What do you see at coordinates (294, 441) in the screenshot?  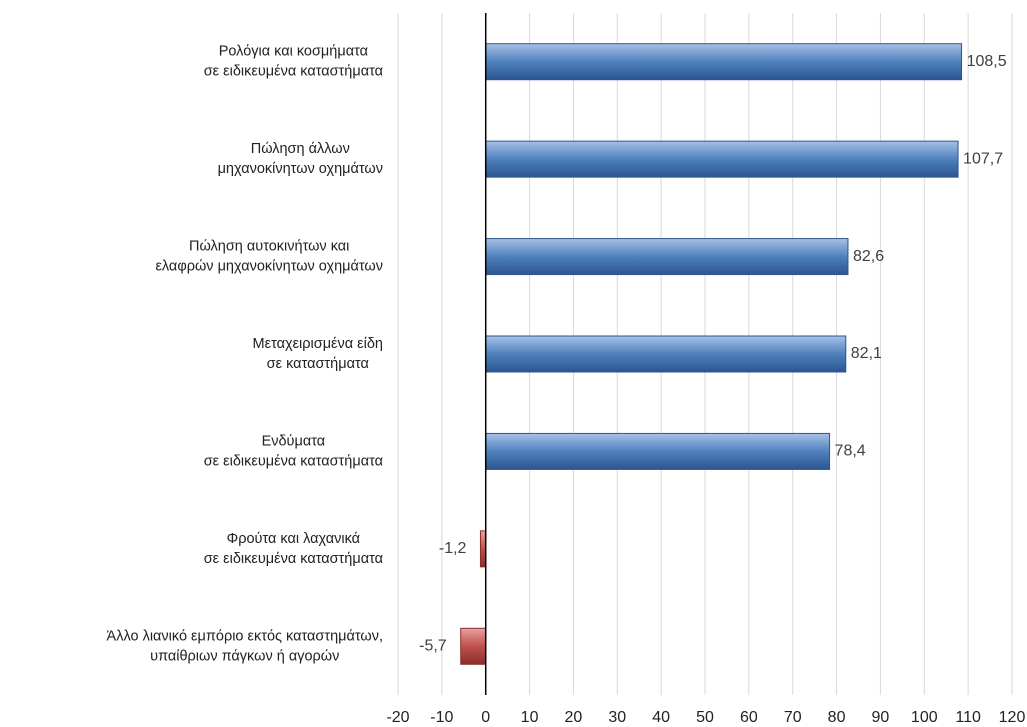 I see `y-tick-label-line: Ενδύματα` at bounding box center [294, 441].